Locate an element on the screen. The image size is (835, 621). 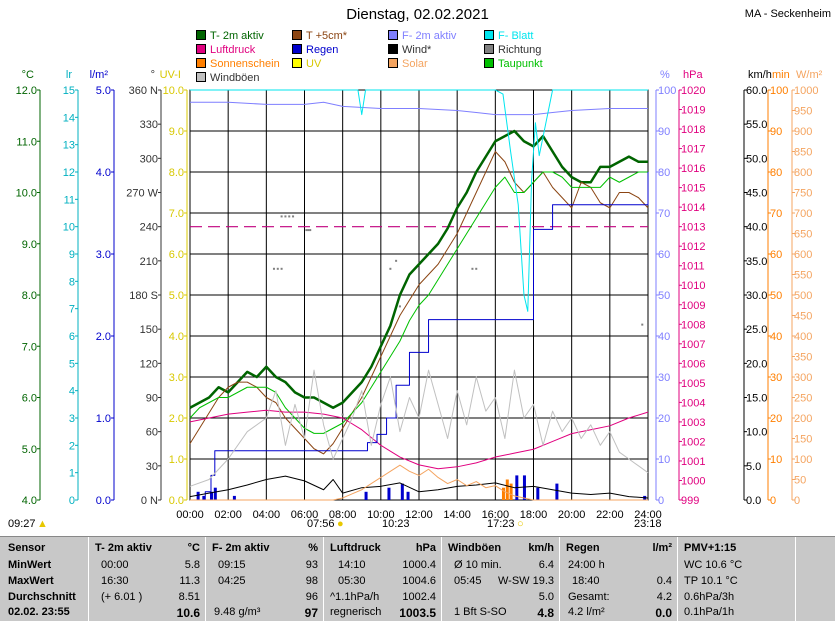
axis-tick-label: 5.0 is located at coordinates (753, 467).